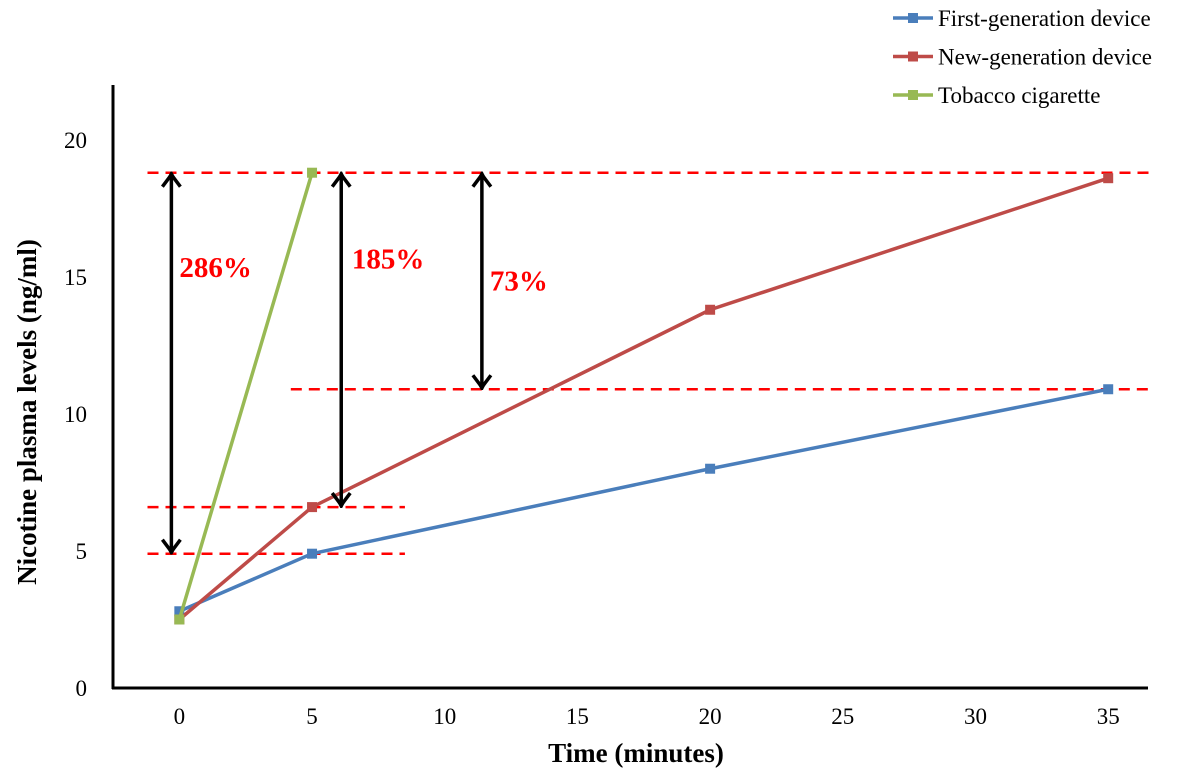 The height and width of the screenshot is (779, 1200). Describe the element at coordinates (1045, 57) in the screenshot. I see `legend-entry: New-generation device` at that location.